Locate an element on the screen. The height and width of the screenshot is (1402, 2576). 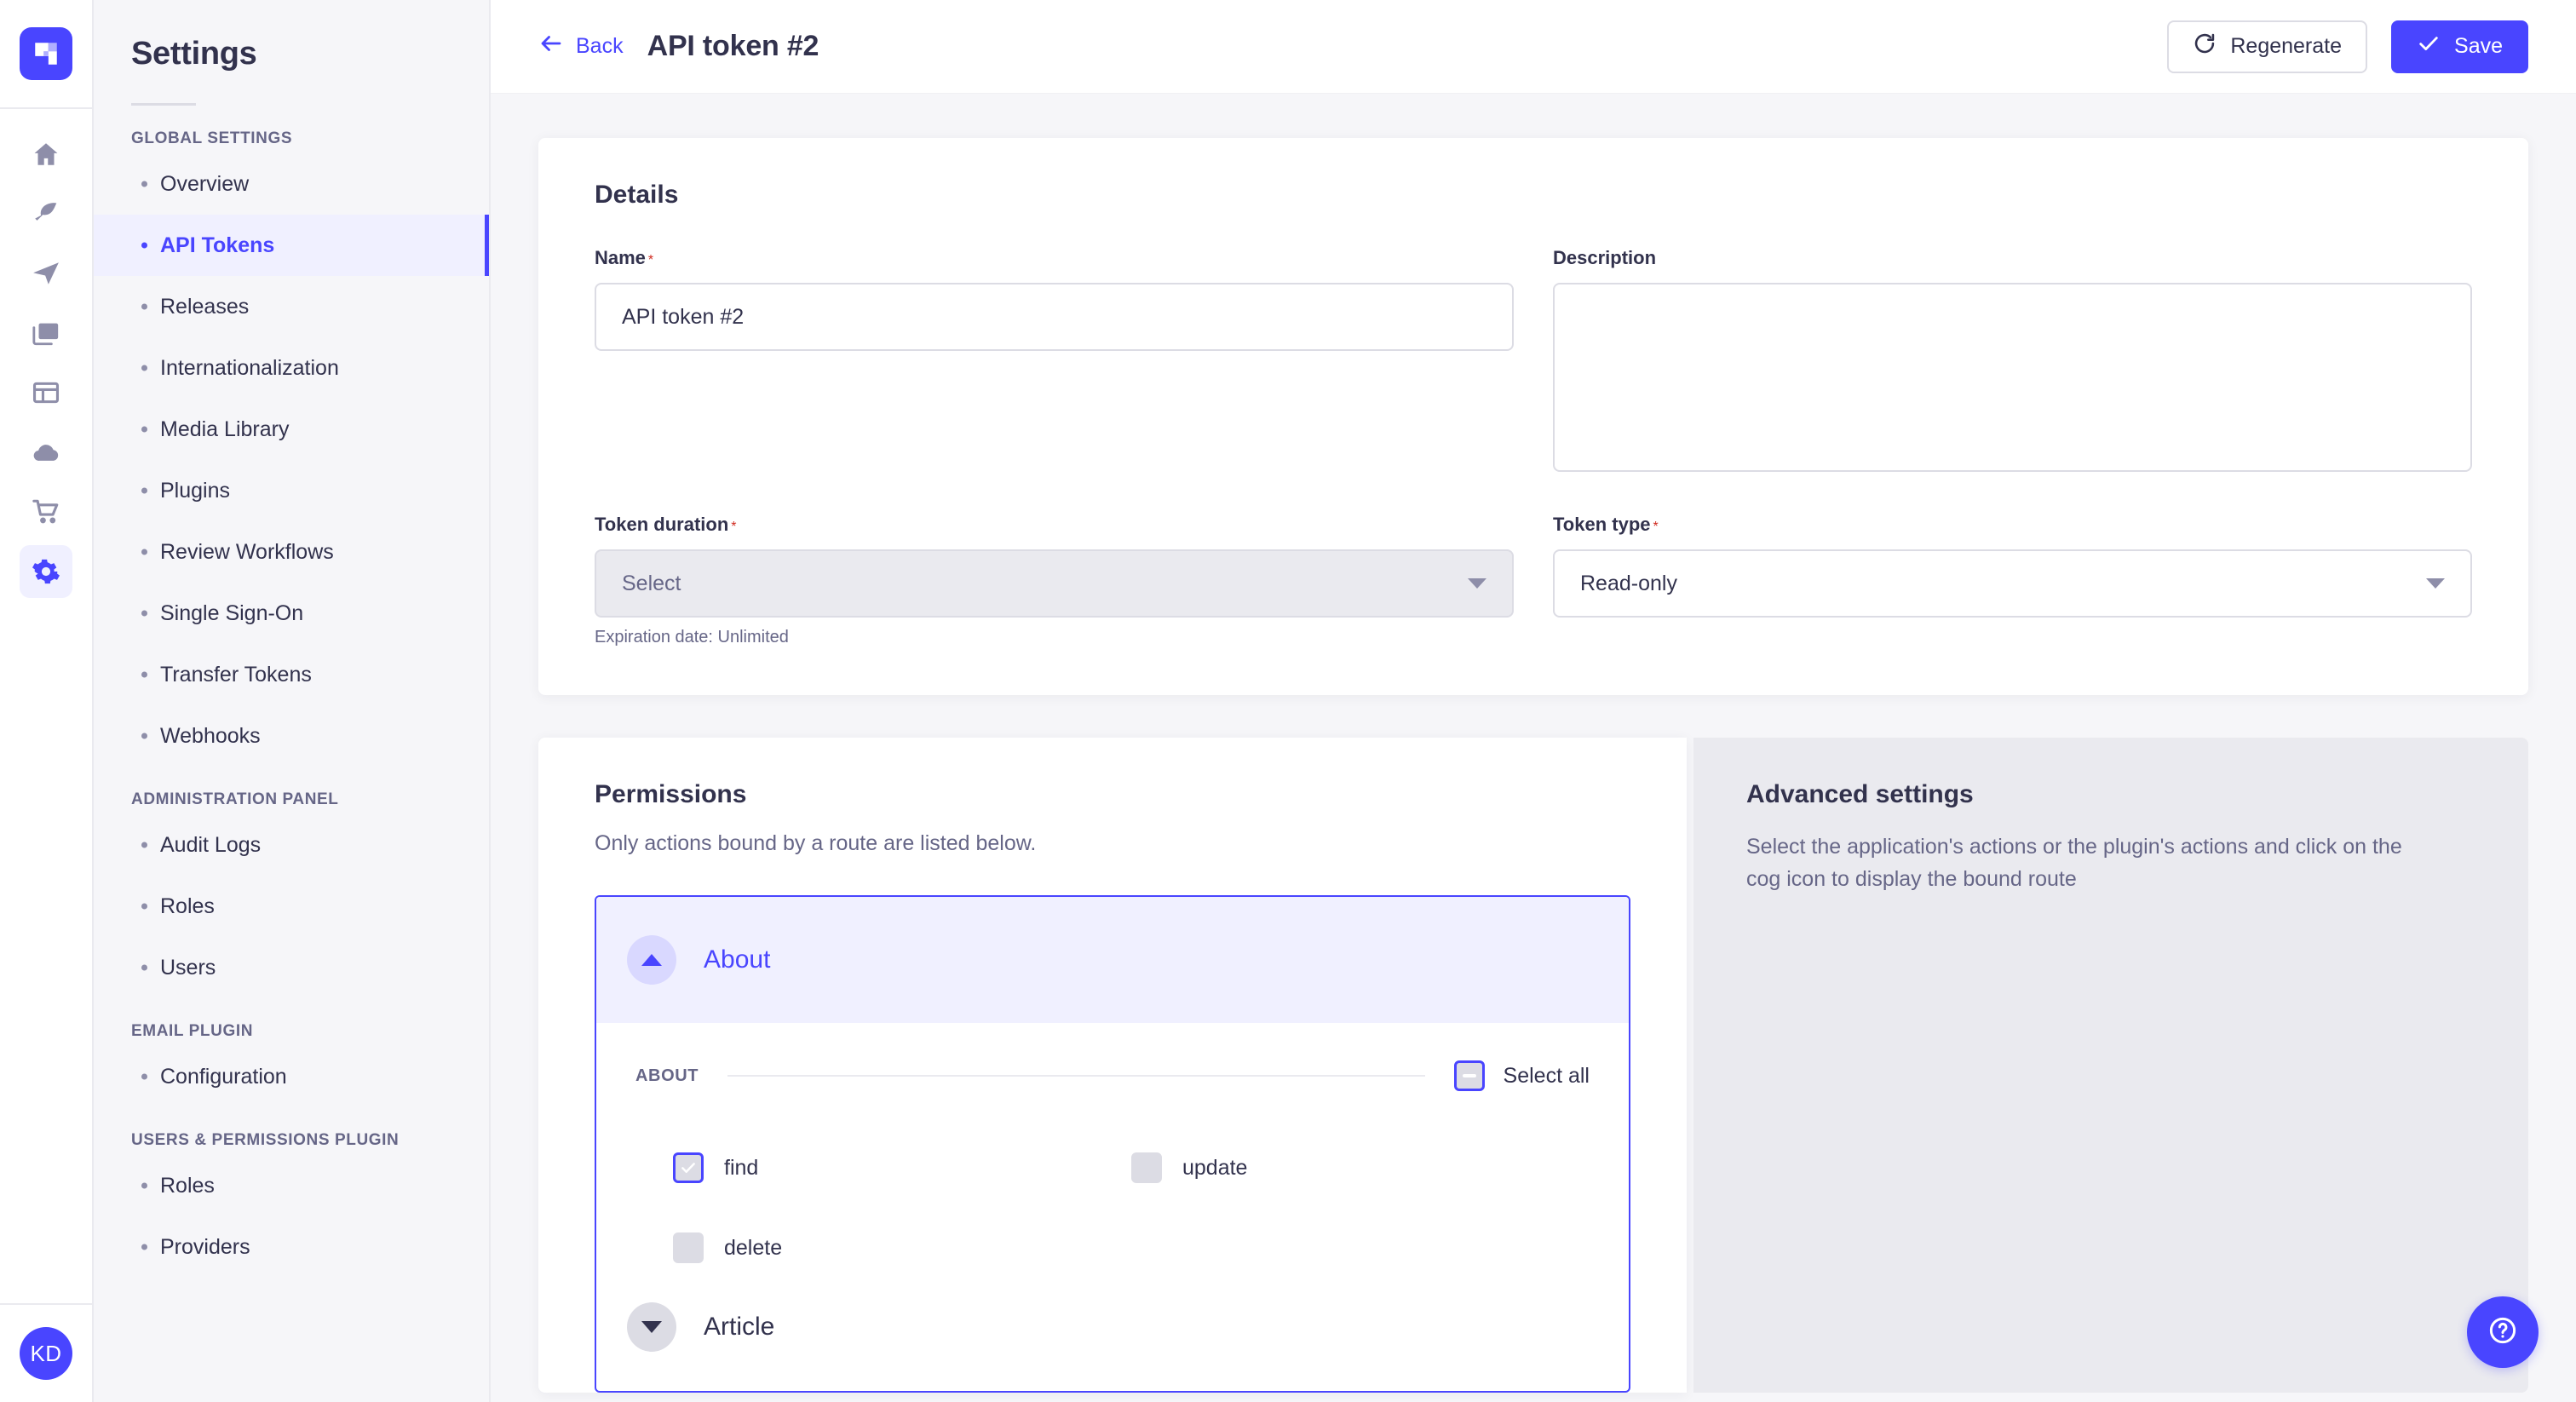
sidebar-item-overview: Overview is located at coordinates (291, 184).